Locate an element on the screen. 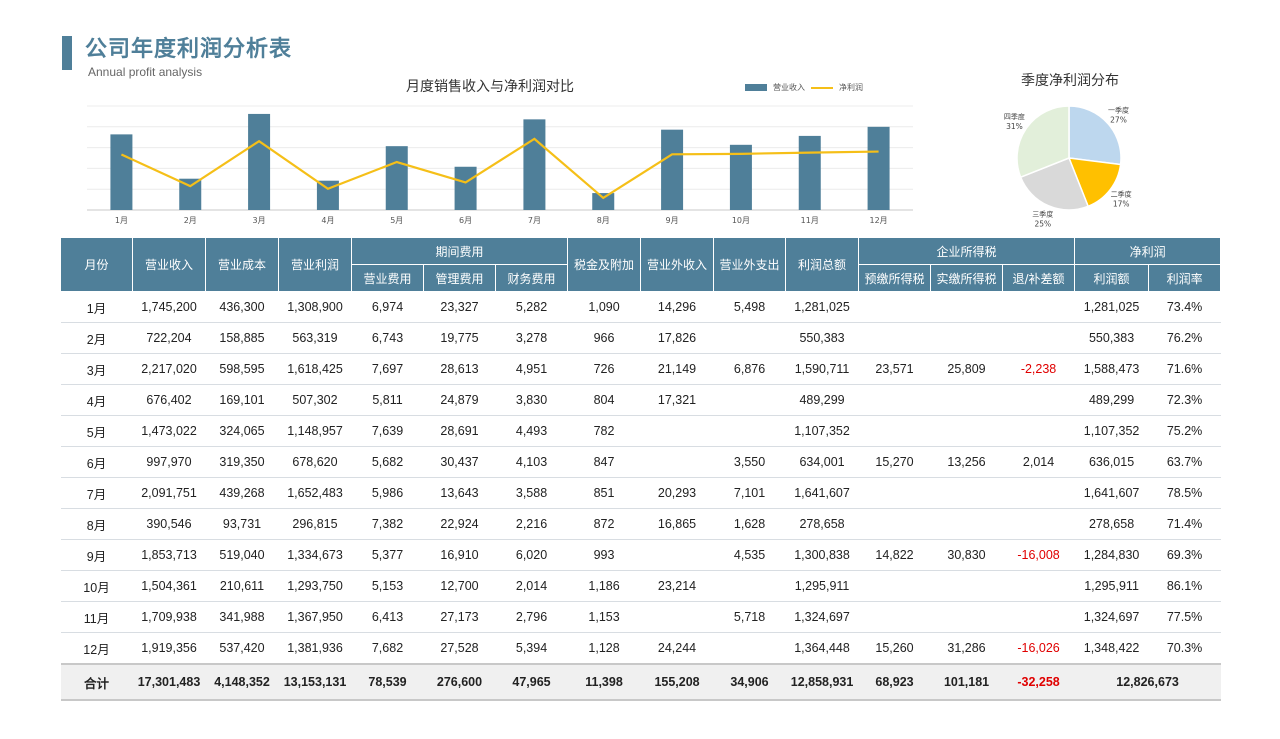  x-tick-label: 5月 is located at coordinates (396, 220).